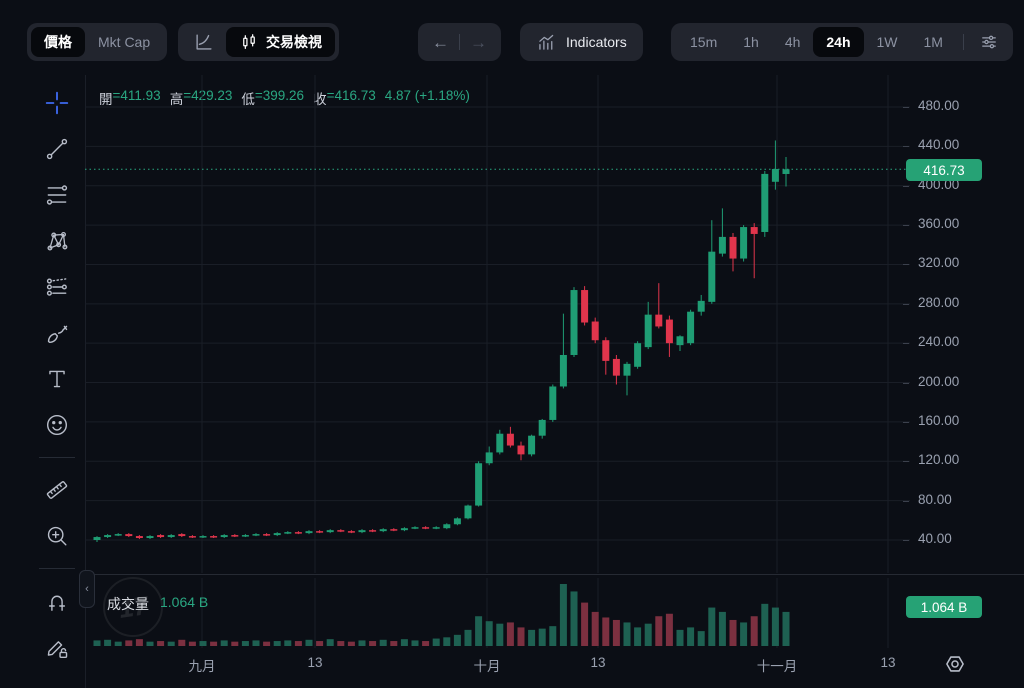 Image resolution: width=1024 pixels, height=688 pixels. I want to click on price-tick-label: 280.00, so click(939, 302).